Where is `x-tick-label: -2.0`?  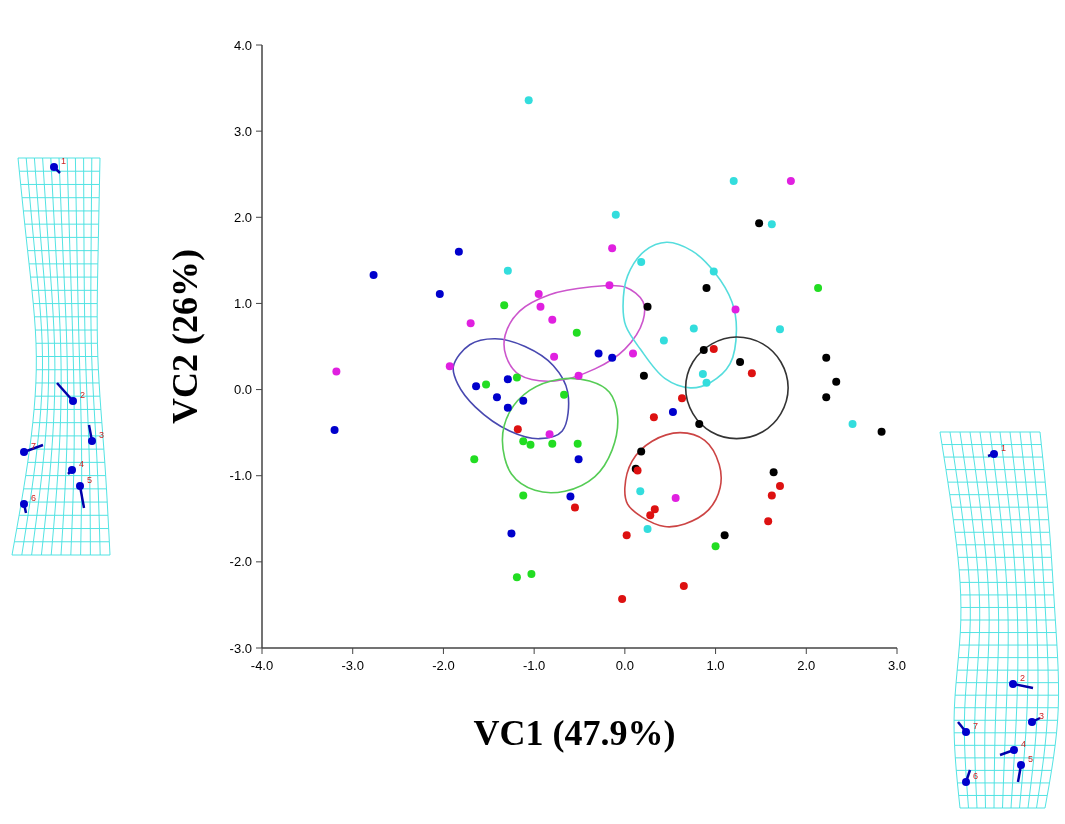
x-tick-label: -2.0 is located at coordinates (443, 665).